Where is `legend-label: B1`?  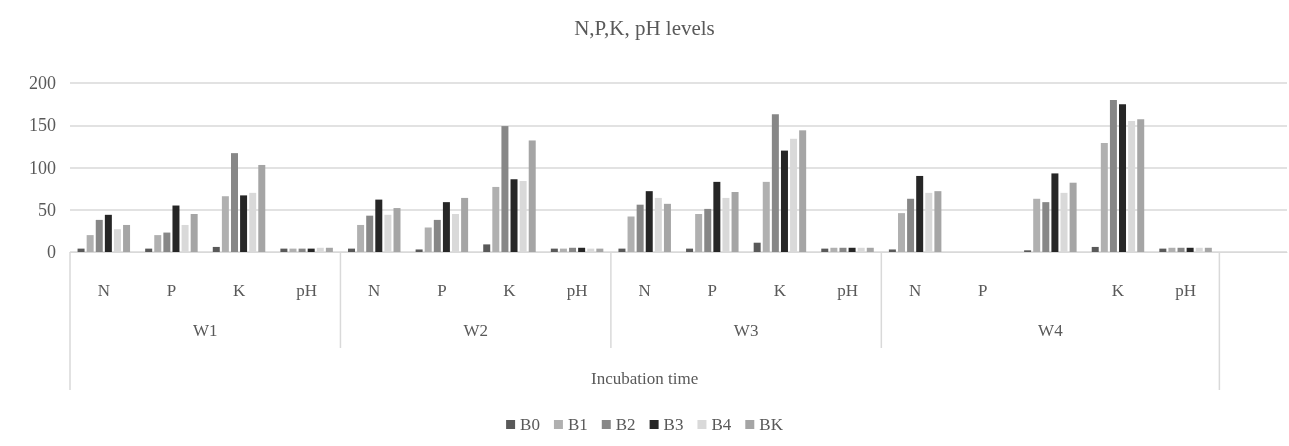 legend-label: B1 is located at coordinates (577, 424).